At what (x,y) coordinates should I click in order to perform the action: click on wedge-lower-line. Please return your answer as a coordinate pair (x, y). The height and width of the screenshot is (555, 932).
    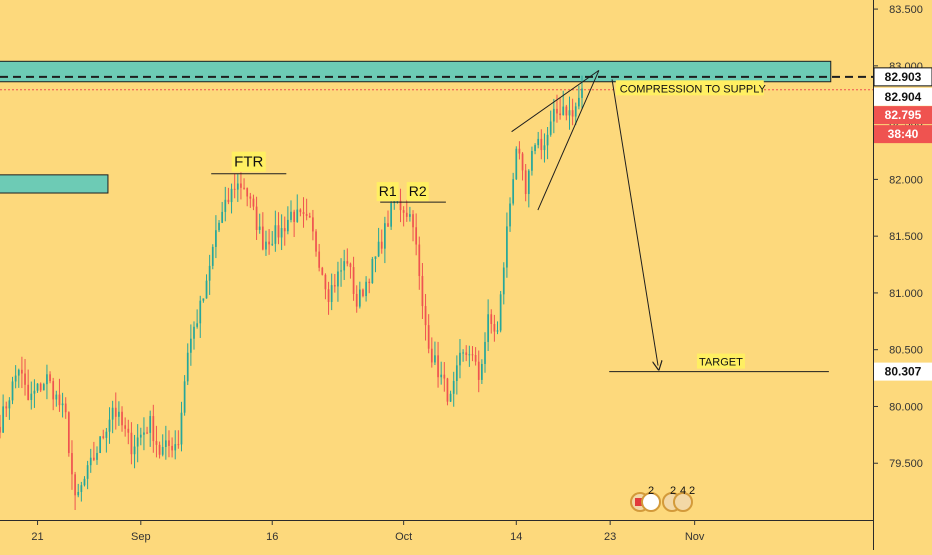
    Looking at the image, I should click on (568, 140).